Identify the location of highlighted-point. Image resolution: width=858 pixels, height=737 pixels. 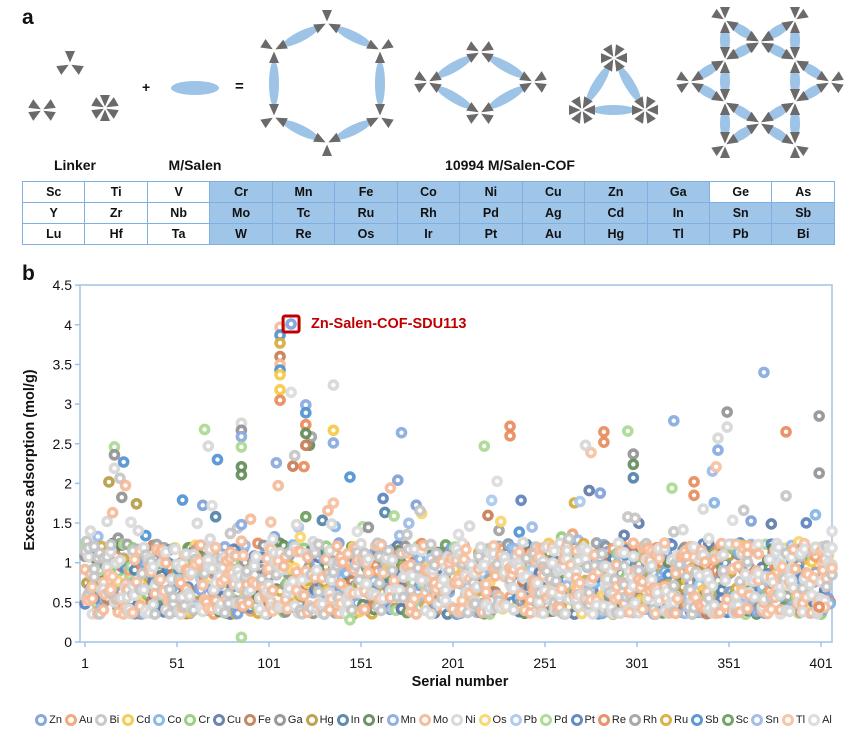
(291, 324).